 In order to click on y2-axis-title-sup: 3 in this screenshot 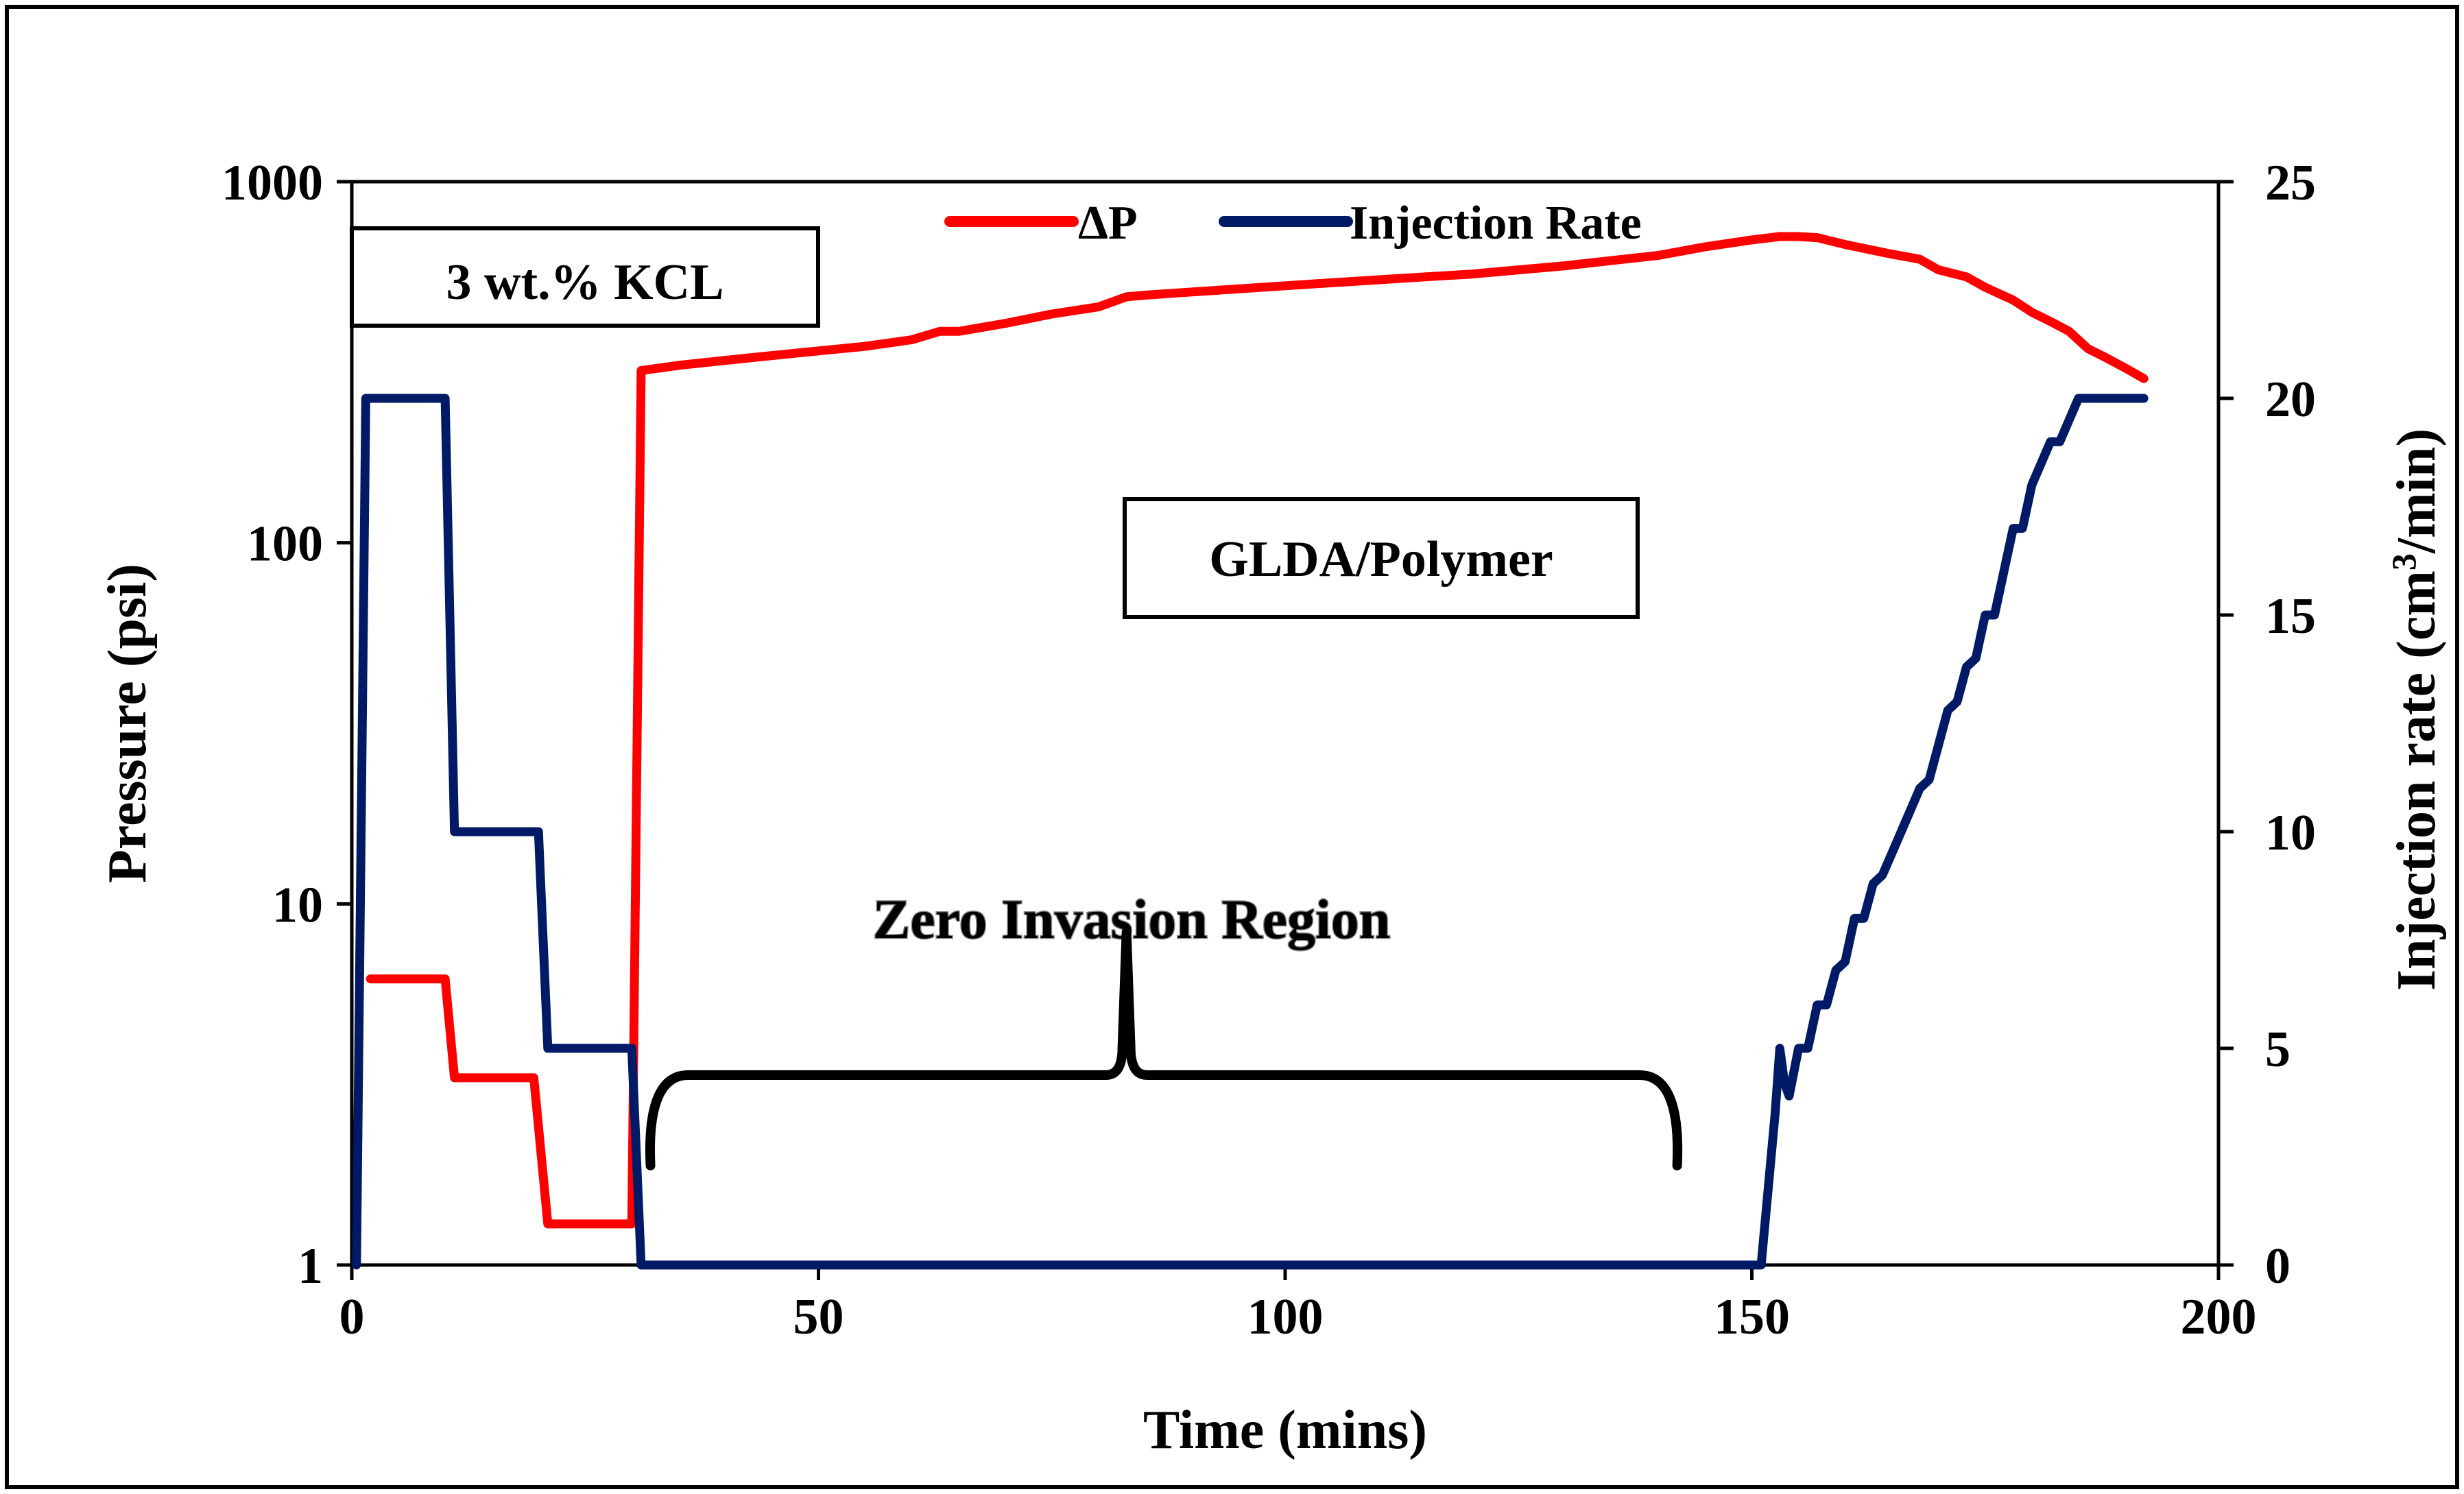, I will do `click(2403, 561)`.